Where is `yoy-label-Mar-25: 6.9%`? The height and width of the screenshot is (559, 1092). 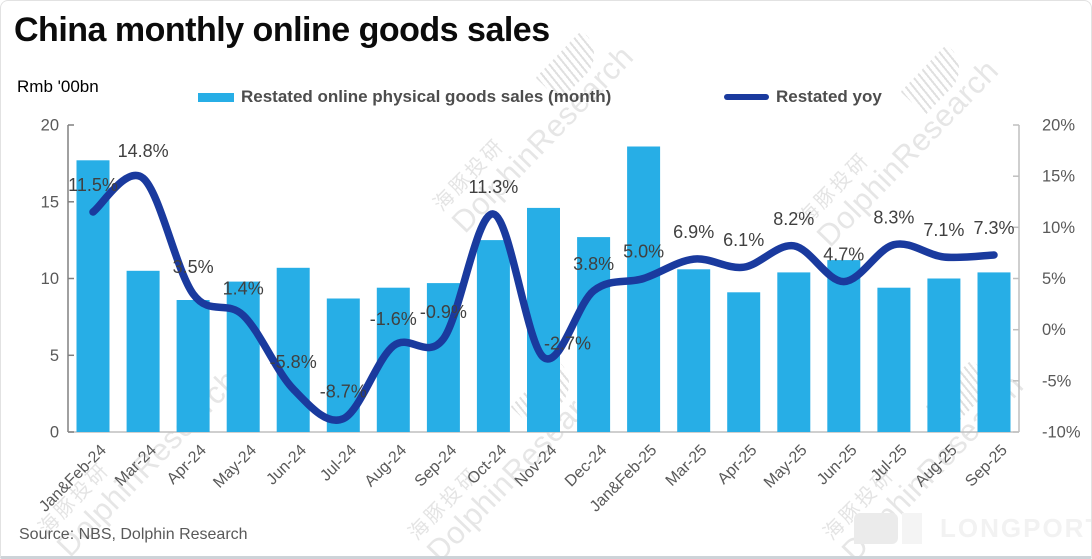 yoy-label-Mar-25: 6.9% is located at coordinates (693, 232).